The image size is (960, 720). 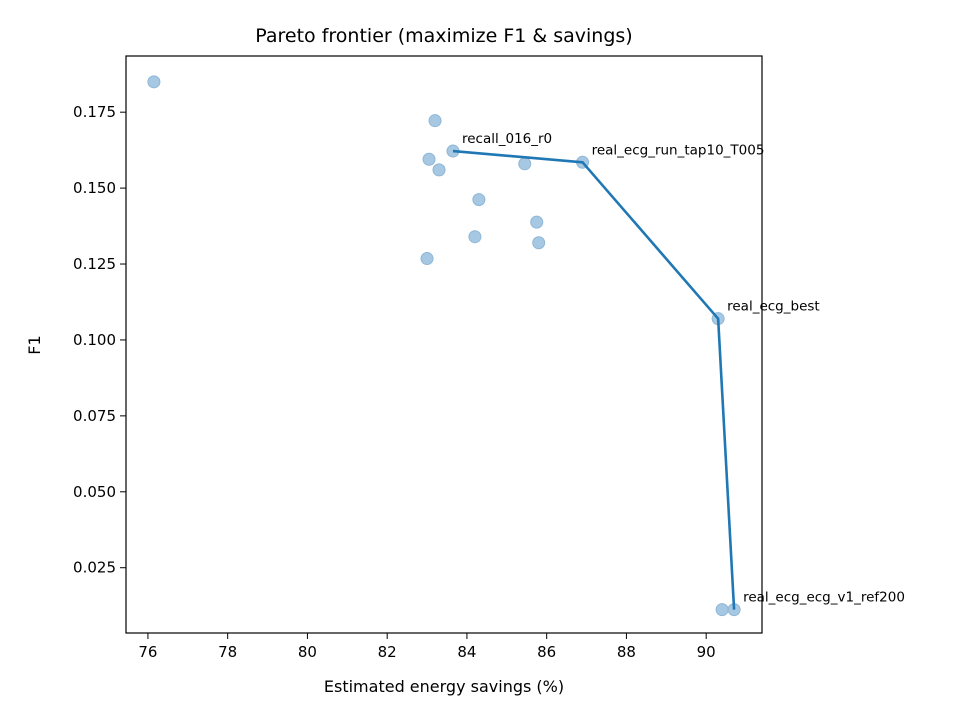 I want to click on x-tick-label: 82, so click(x=387, y=652).